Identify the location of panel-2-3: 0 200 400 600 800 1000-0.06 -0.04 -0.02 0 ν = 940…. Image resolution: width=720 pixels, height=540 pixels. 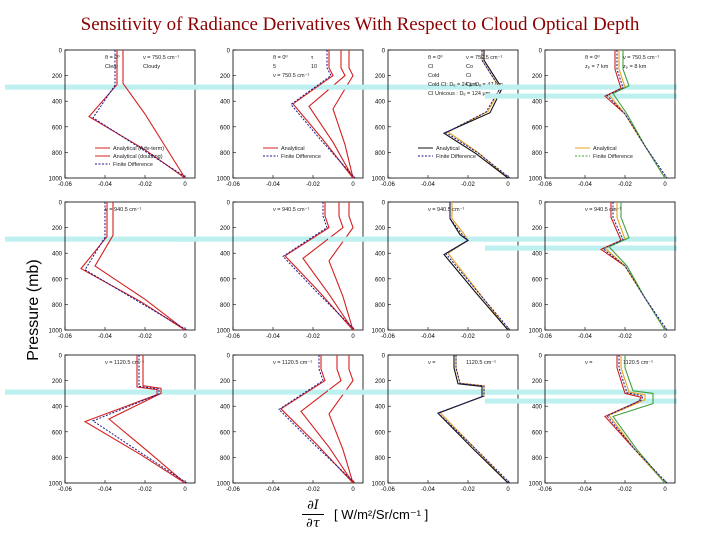
(424, 270).